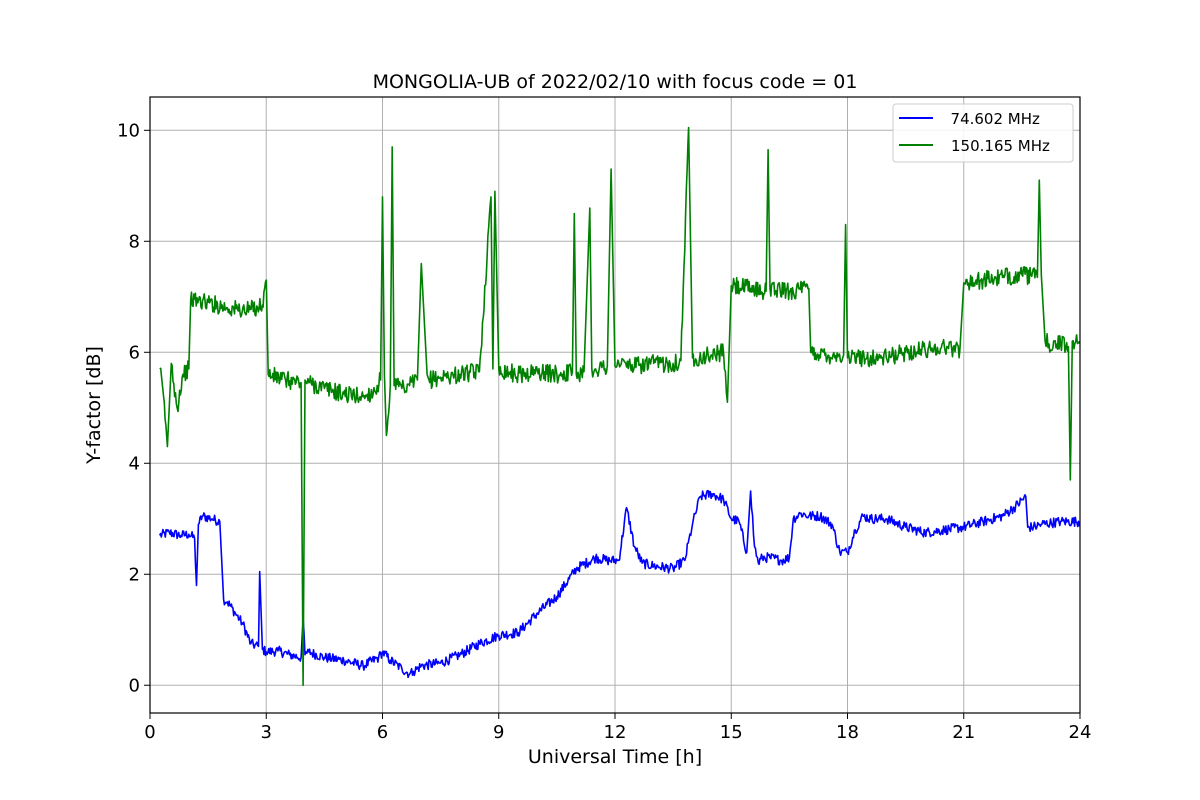 The height and width of the screenshot is (800, 1200). I want to click on x-tick-label: 9, so click(498, 732).